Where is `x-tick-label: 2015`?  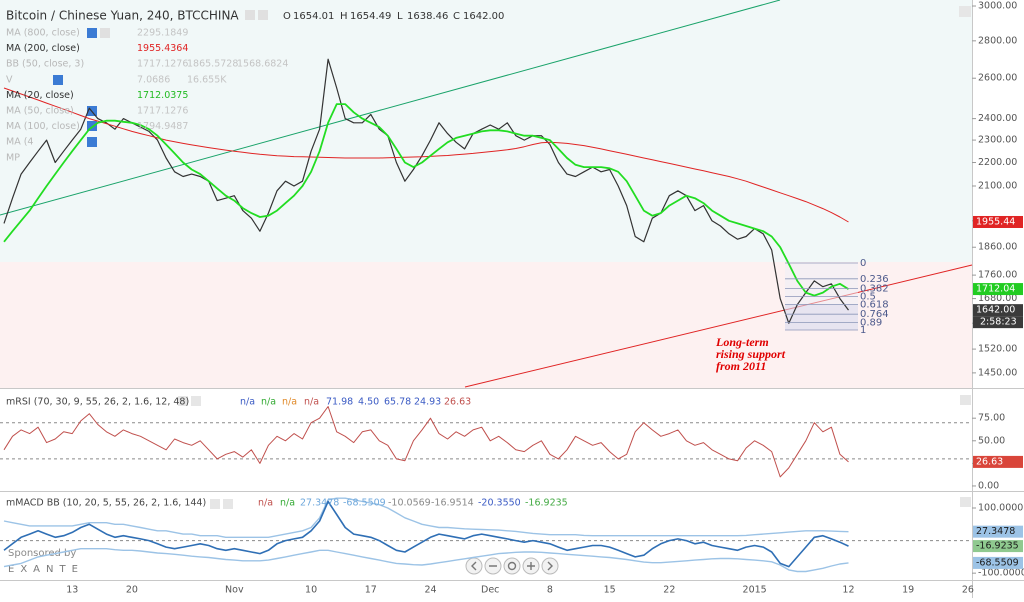 x-tick-label: 2015 is located at coordinates (755, 590).